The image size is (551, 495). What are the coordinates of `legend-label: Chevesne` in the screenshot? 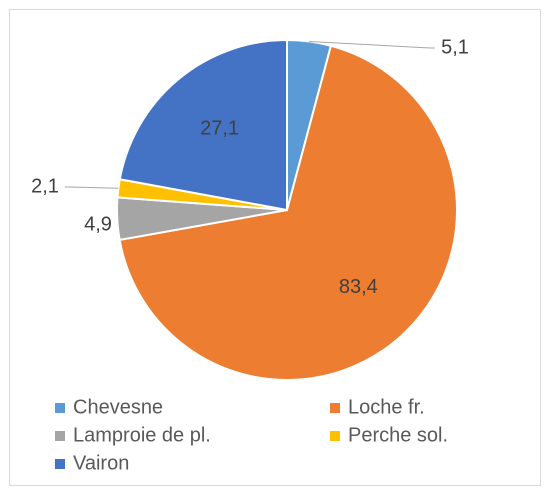 It's located at (118, 407).